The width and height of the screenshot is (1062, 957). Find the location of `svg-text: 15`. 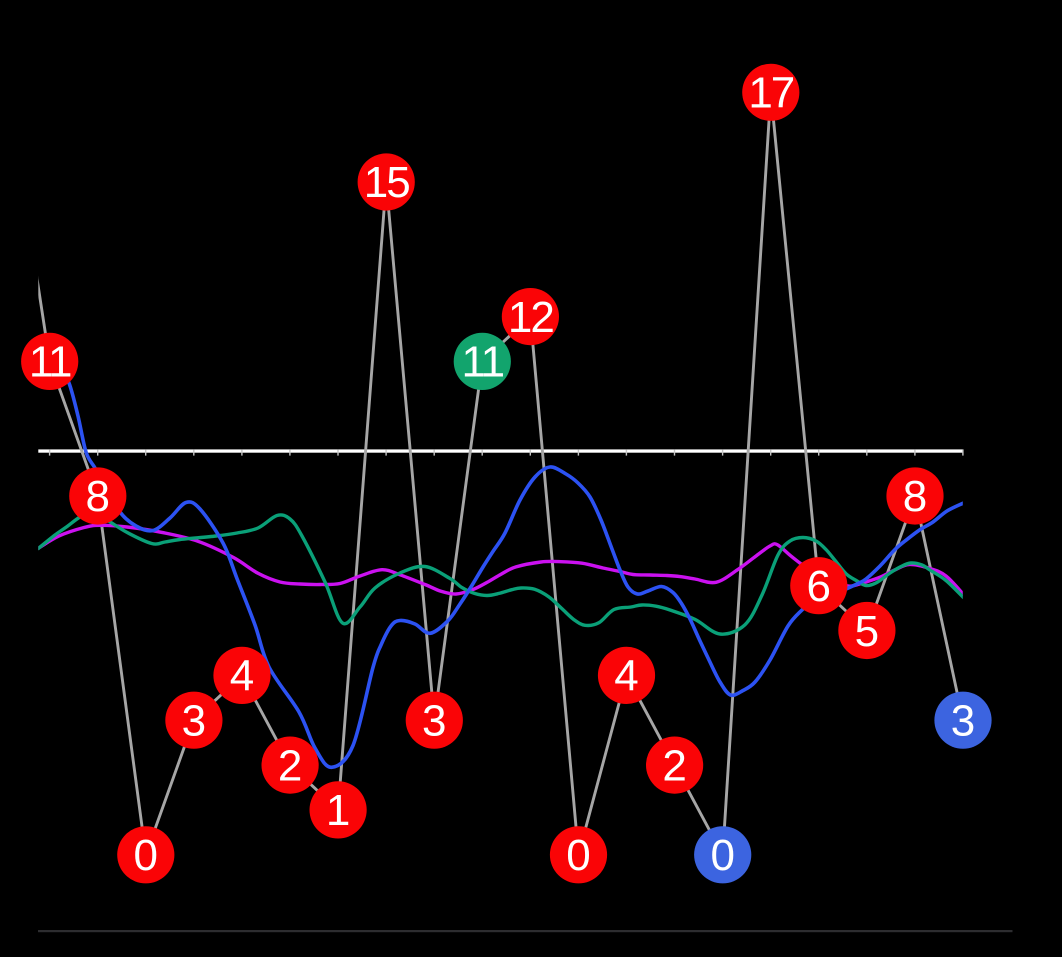

svg-text: 15 is located at coordinates (386, 182).